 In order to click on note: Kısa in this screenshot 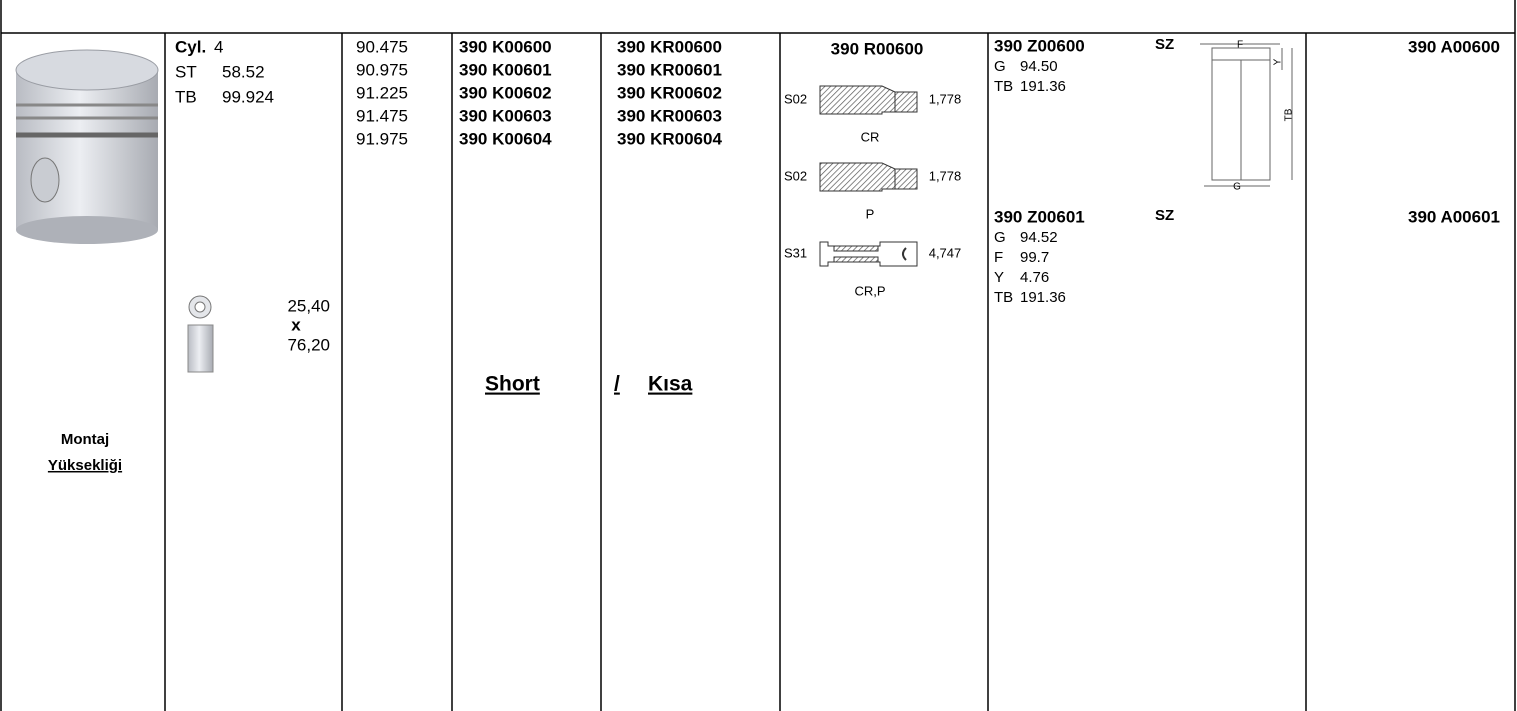, I will do `click(670, 384)`.